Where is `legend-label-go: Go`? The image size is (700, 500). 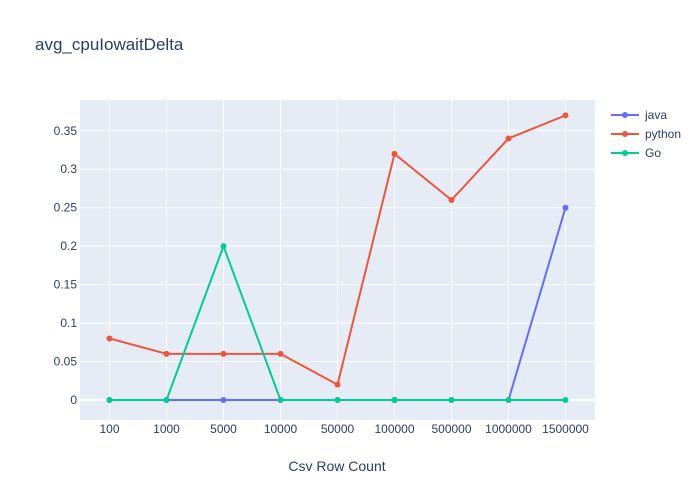
legend-label-go: Go is located at coordinates (653, 153).